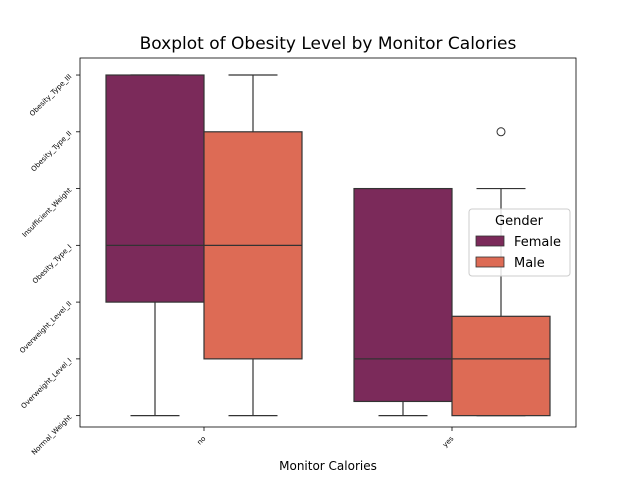 This screenshot has width=640, height=480. Describe the element at coordinates (501, 132) in the screenshot. I see `outlier-point` at that location.